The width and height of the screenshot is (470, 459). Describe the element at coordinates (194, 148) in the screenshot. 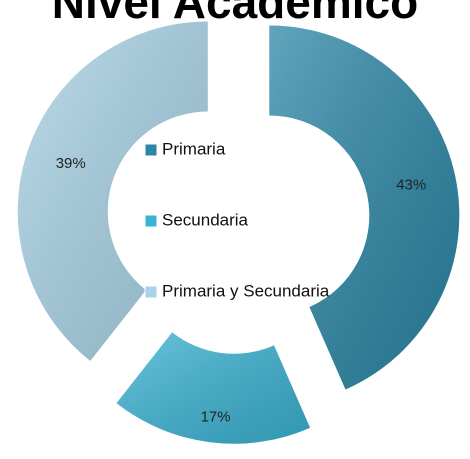

I see `legend-label: Primaria` at that location.